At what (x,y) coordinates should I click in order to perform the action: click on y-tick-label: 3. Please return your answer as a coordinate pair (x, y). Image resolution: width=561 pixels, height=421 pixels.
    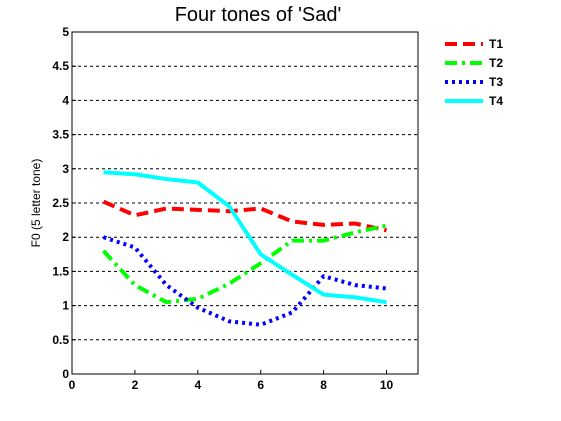
    Looking at the image, I should click on (65, 169).